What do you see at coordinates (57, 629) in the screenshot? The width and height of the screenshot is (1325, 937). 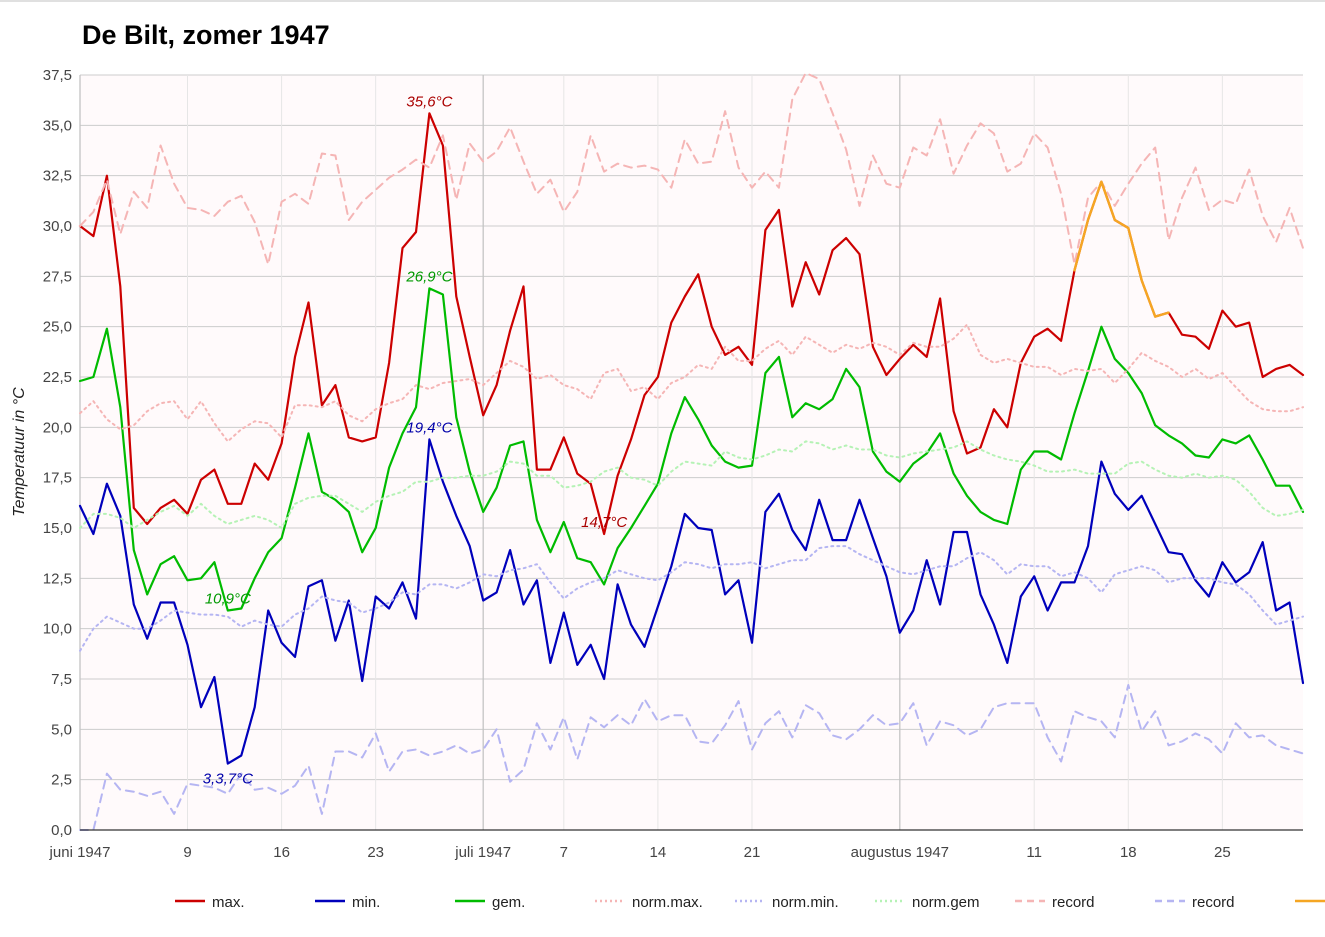 I see `y-tick-label: 10,0` at bounding box center [57, 629].